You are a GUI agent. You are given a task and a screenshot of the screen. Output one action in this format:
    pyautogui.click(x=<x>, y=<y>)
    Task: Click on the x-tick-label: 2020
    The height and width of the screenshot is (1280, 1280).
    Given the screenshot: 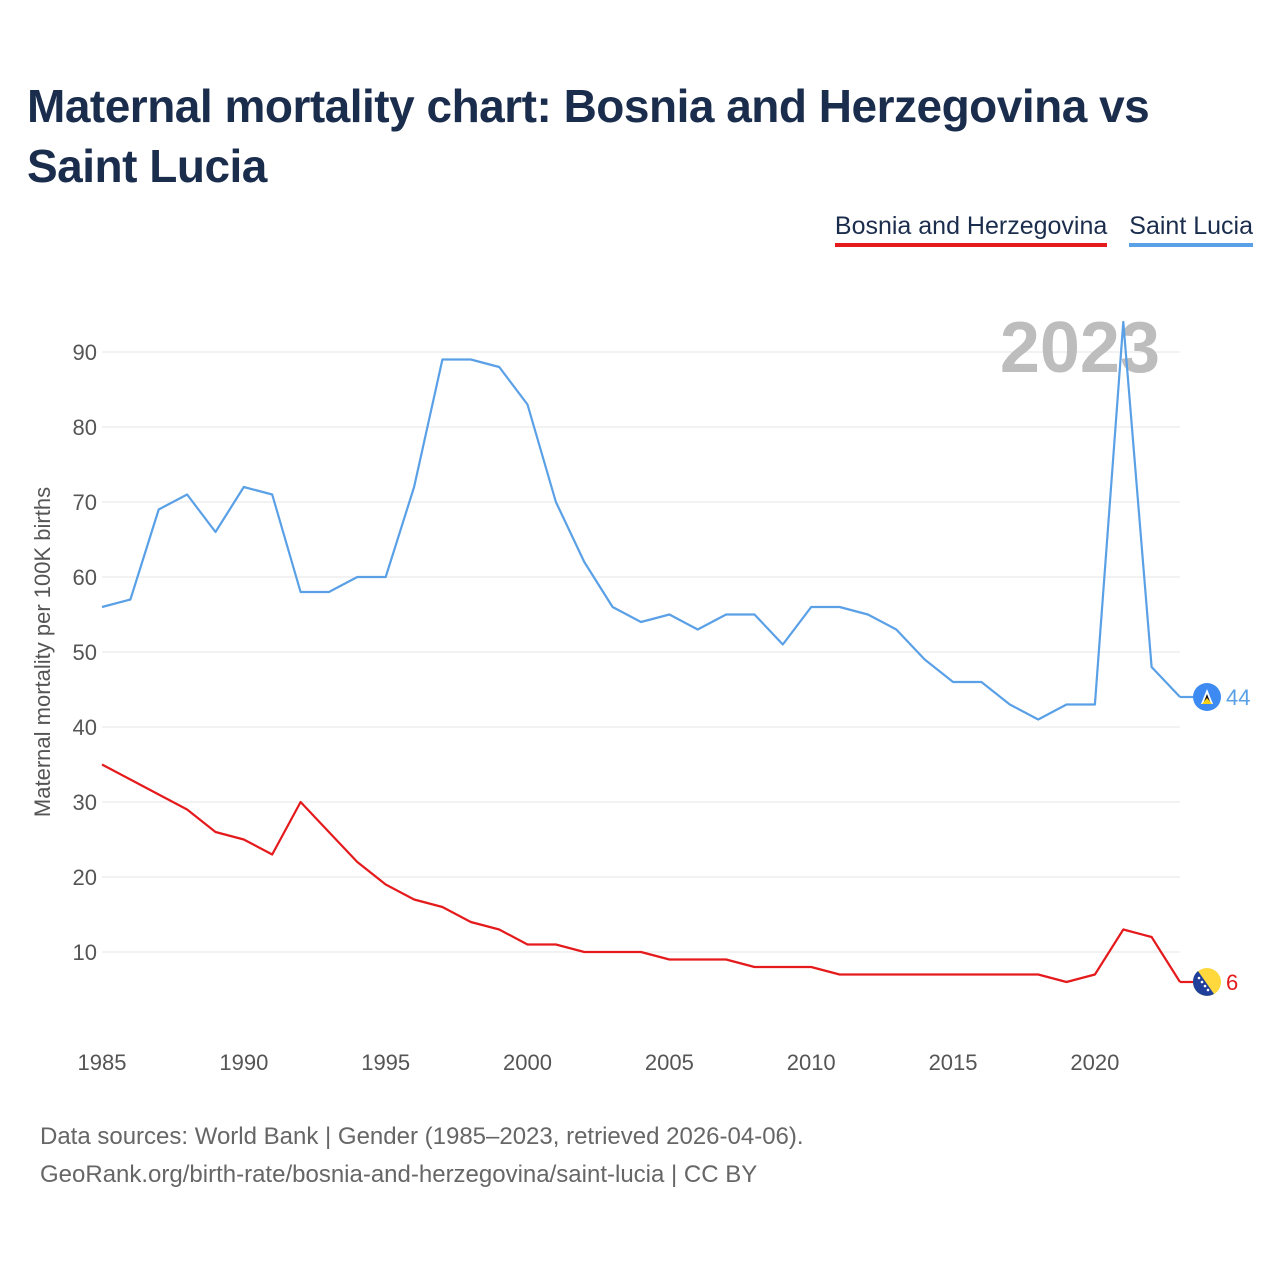 What is the action you would take?
    pyautogui.click(x=1094, y=1062)
    